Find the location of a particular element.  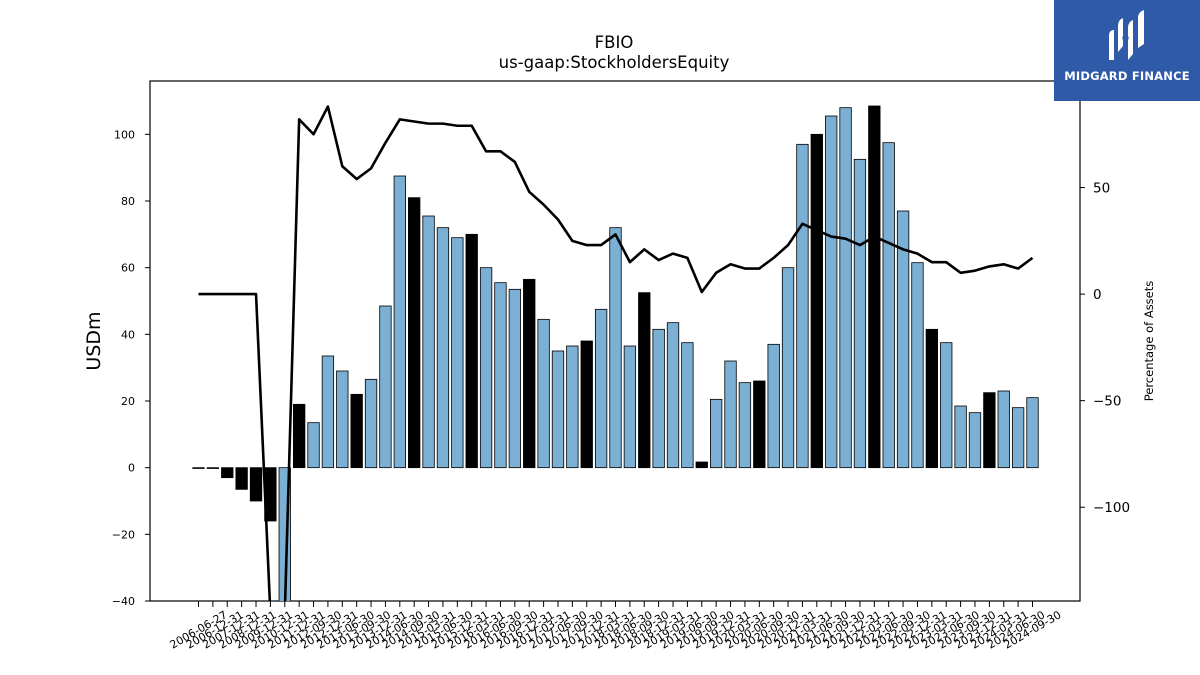

y-tick-label: 60 is located at coordinates (128, 268).